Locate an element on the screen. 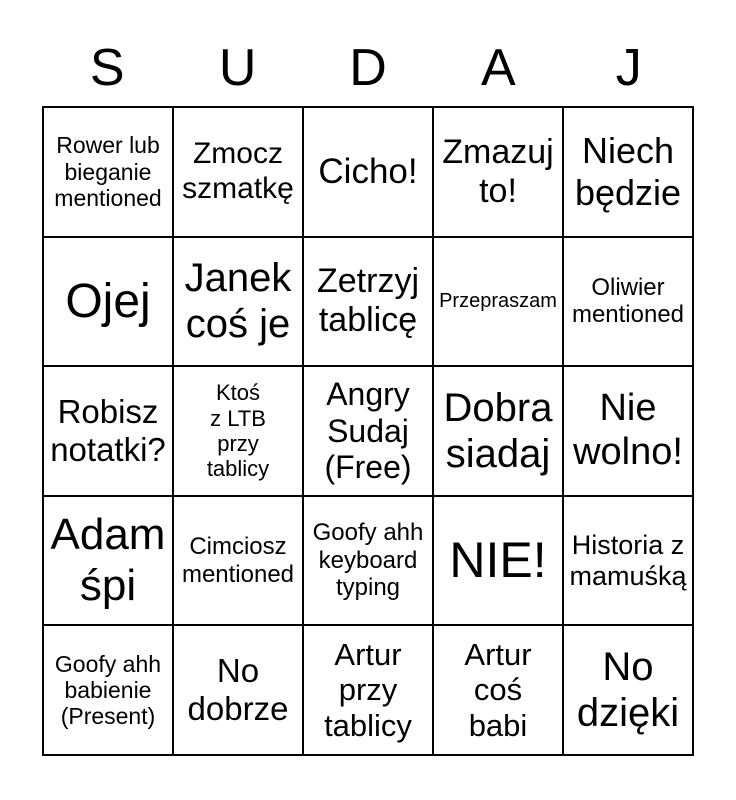 The width and height of the screenshot is (736, 800). bingo-cell-r2c1: Ojej is located at coordinates (108, 301).